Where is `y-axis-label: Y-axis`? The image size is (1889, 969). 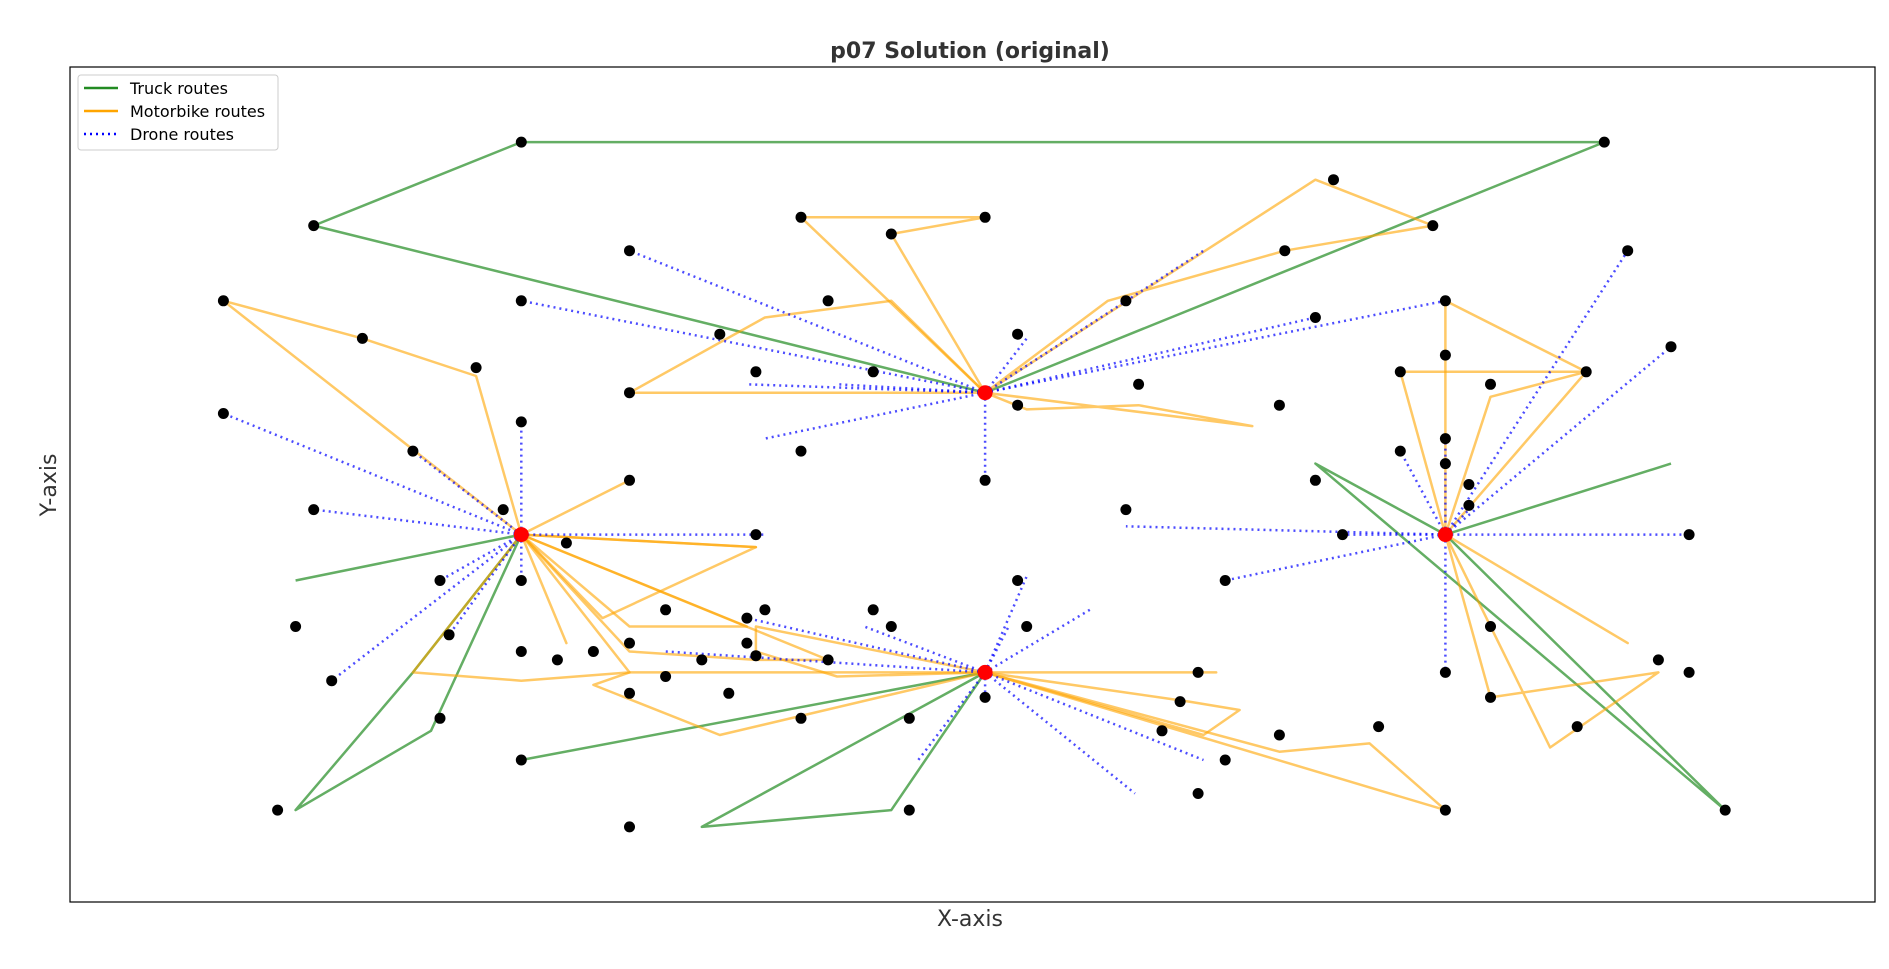
y-axis-label: Y-axis is located at coordinates (49, 486).